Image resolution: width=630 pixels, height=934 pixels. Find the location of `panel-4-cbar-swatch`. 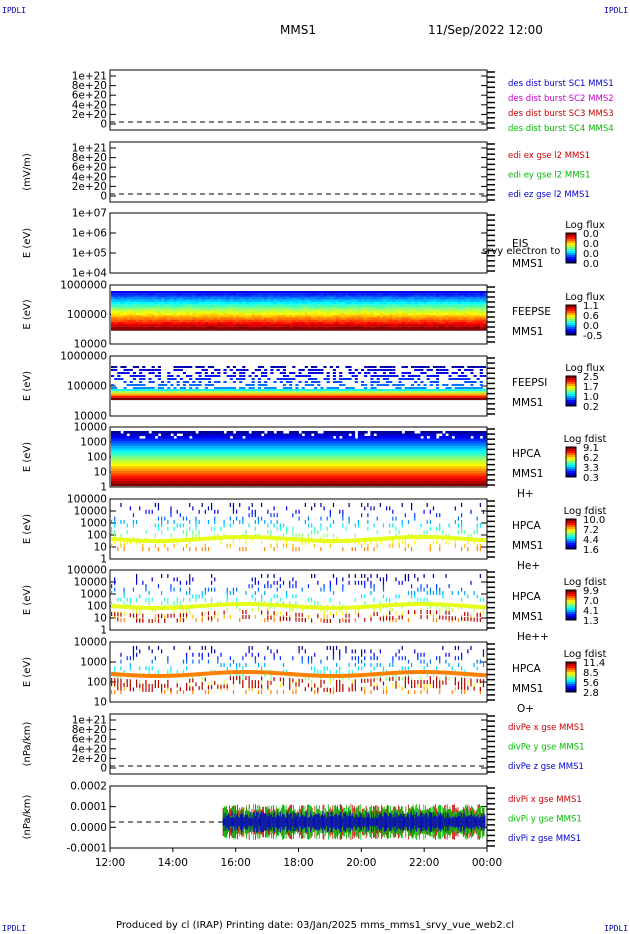

panel-4-cbar-swatch is located at coordinates (571, 328).